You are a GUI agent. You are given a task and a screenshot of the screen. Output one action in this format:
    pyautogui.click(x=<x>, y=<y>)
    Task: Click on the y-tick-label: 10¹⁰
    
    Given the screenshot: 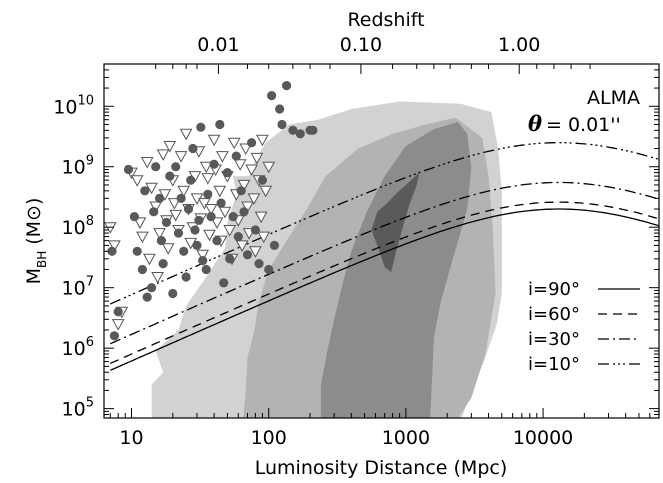 What is the action you would take?
    pyautogui.click(x=73, y=105)
    